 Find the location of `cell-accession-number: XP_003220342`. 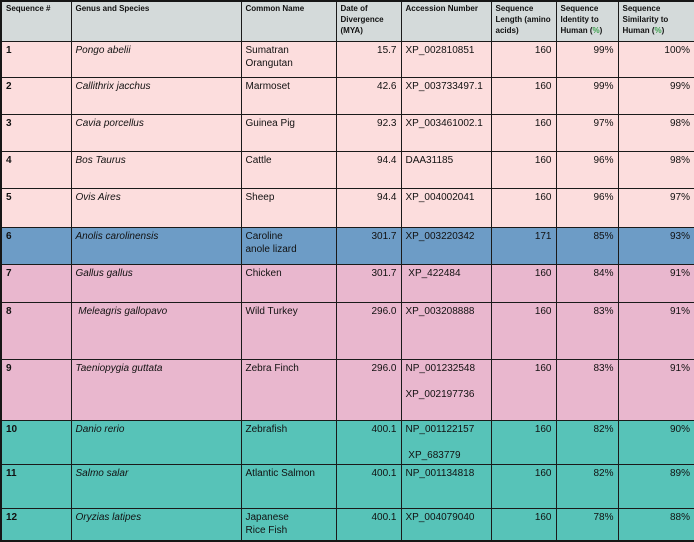

cell-accession-number: XP_003220342 is located at coordinates (446, 245).